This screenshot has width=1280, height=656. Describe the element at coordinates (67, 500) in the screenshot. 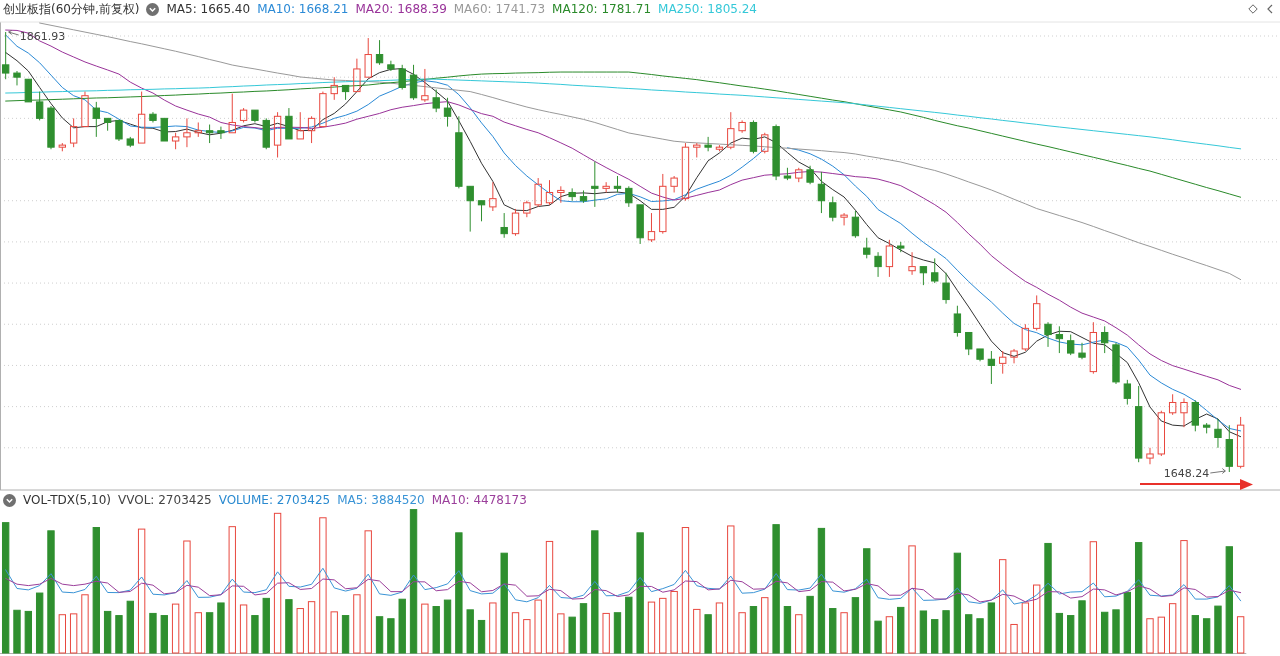

I see `chart-title: VOL-TDX(5,10)` at that location.